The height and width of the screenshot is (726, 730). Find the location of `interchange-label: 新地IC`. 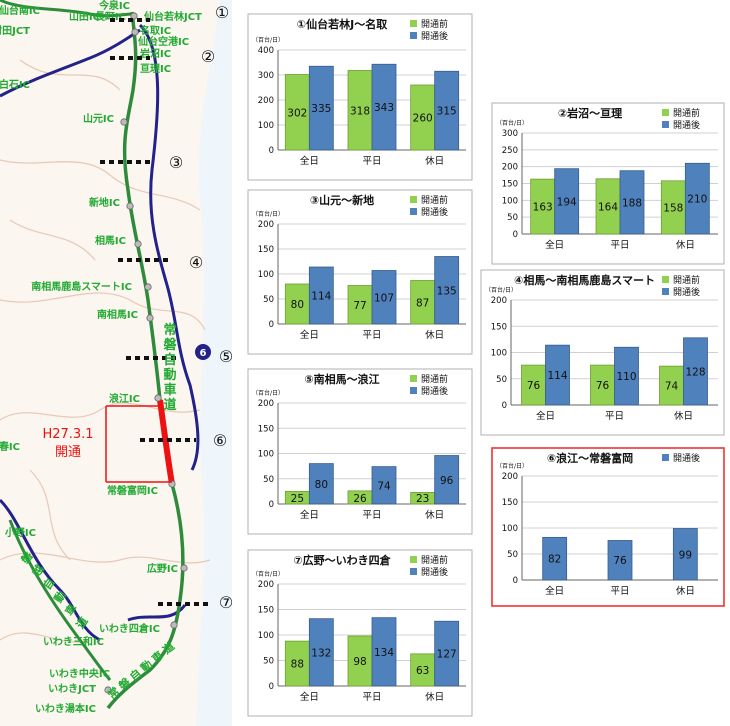

interchange-label: 新地IC is located at coordinates (104, 202).